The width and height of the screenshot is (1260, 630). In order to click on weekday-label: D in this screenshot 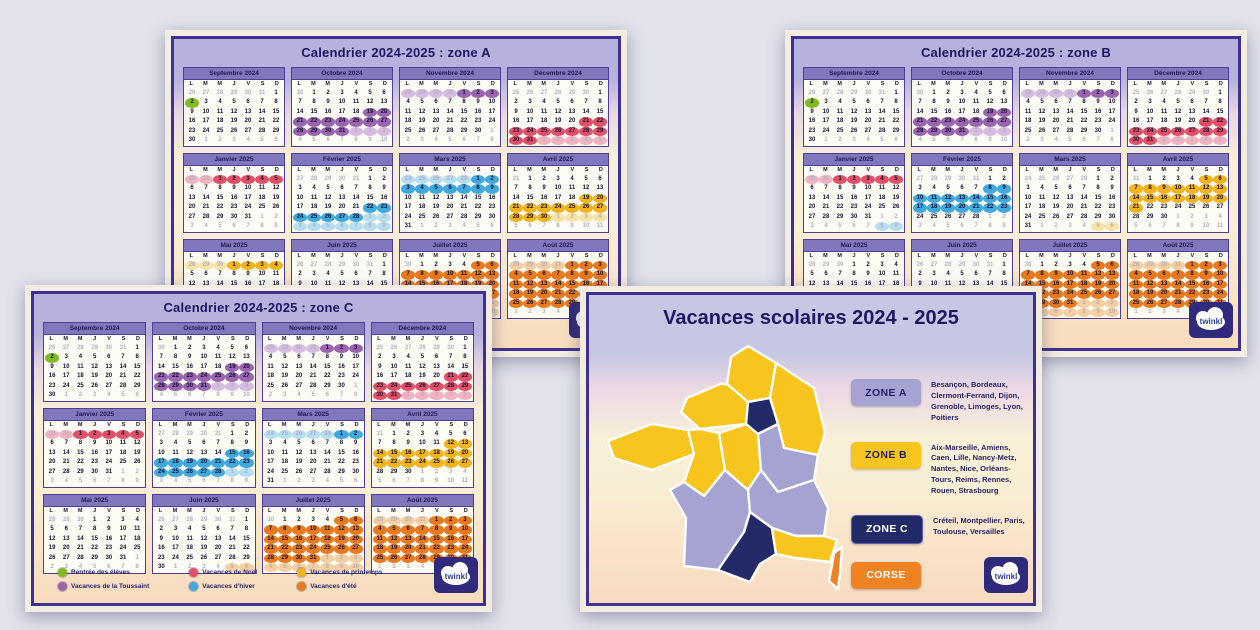, I will do `click(356, 425)`.